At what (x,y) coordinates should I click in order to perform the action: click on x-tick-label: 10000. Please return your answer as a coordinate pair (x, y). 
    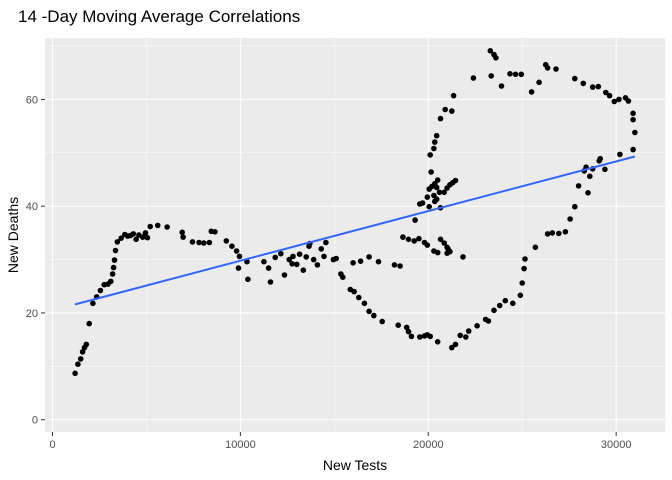
    Looking at the image, I should click on (240, 445).